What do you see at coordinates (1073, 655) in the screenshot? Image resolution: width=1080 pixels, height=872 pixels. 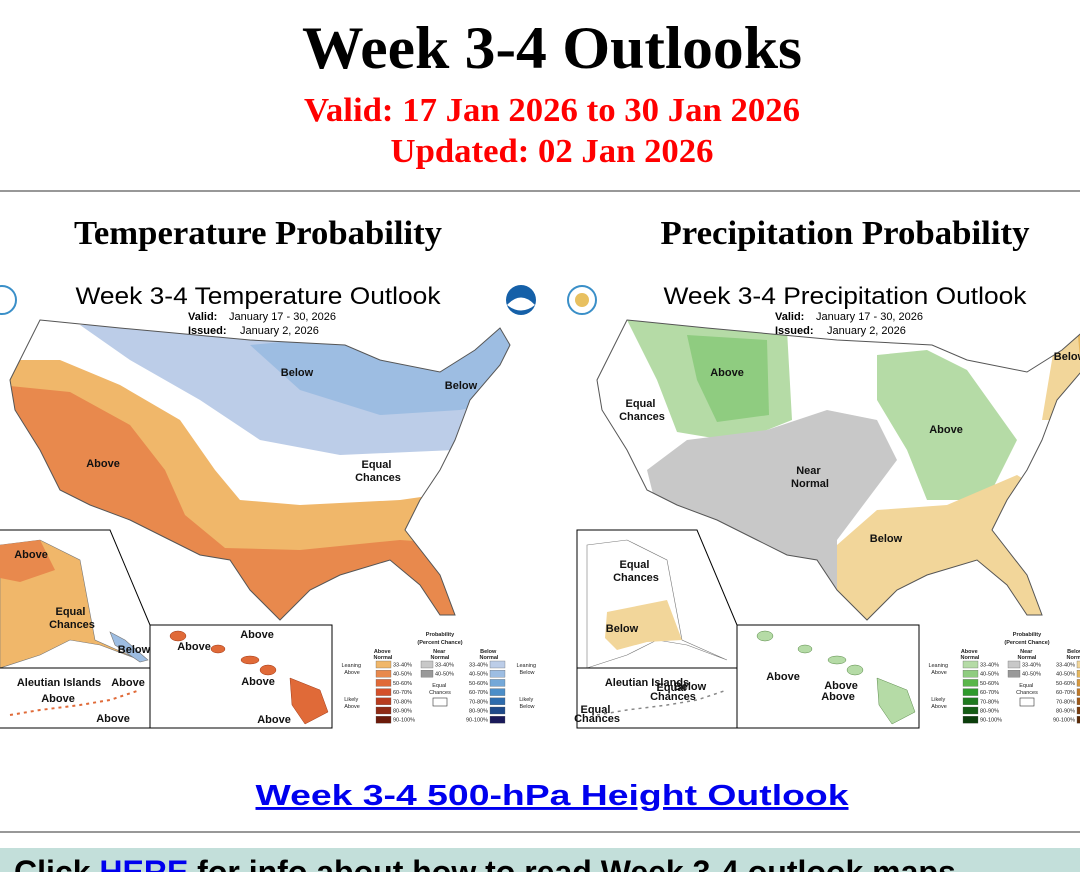 I see `legend-column: Below Normal` at bounding box center [1073, 655].